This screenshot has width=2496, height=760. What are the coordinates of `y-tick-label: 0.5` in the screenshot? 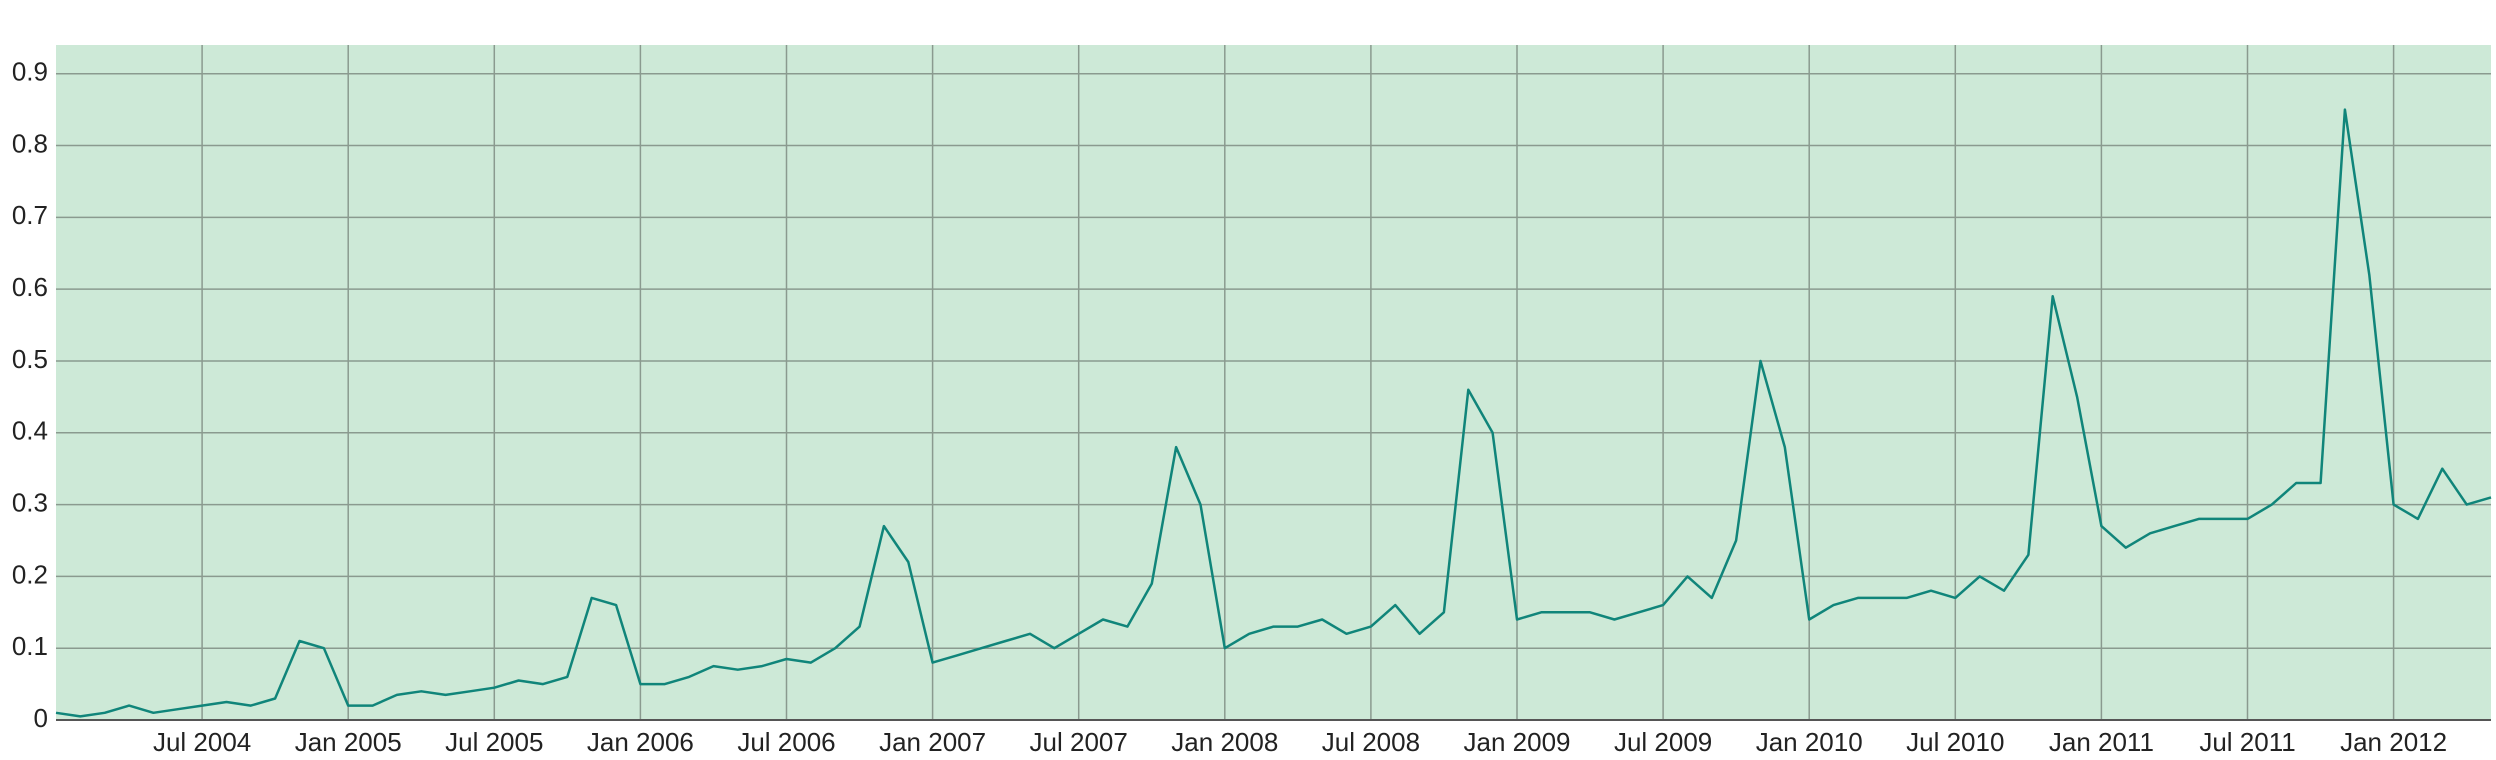 It's located at (30, 359).